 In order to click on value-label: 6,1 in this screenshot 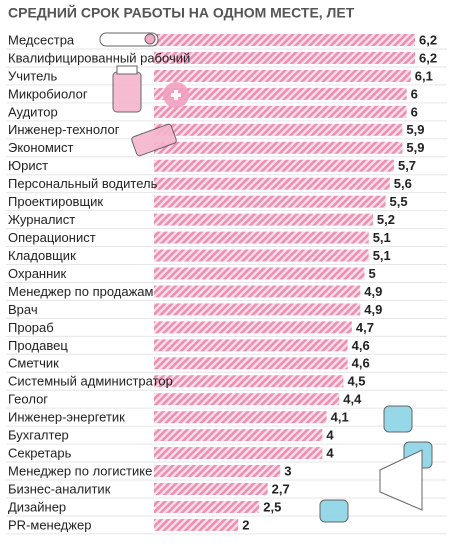, I will do `click(424, 75)`.